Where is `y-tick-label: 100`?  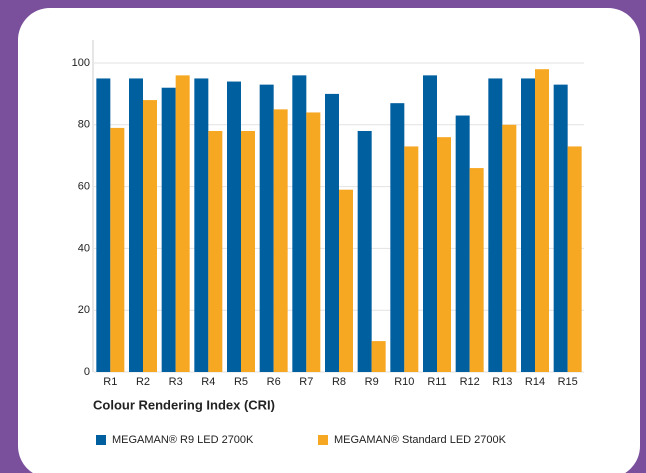 y-tick-label: 100 is located at coordinates (81, 63).